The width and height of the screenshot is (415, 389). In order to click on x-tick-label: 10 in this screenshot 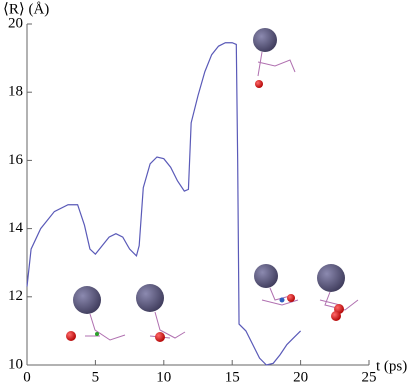, I will do `click(163, 377)`.